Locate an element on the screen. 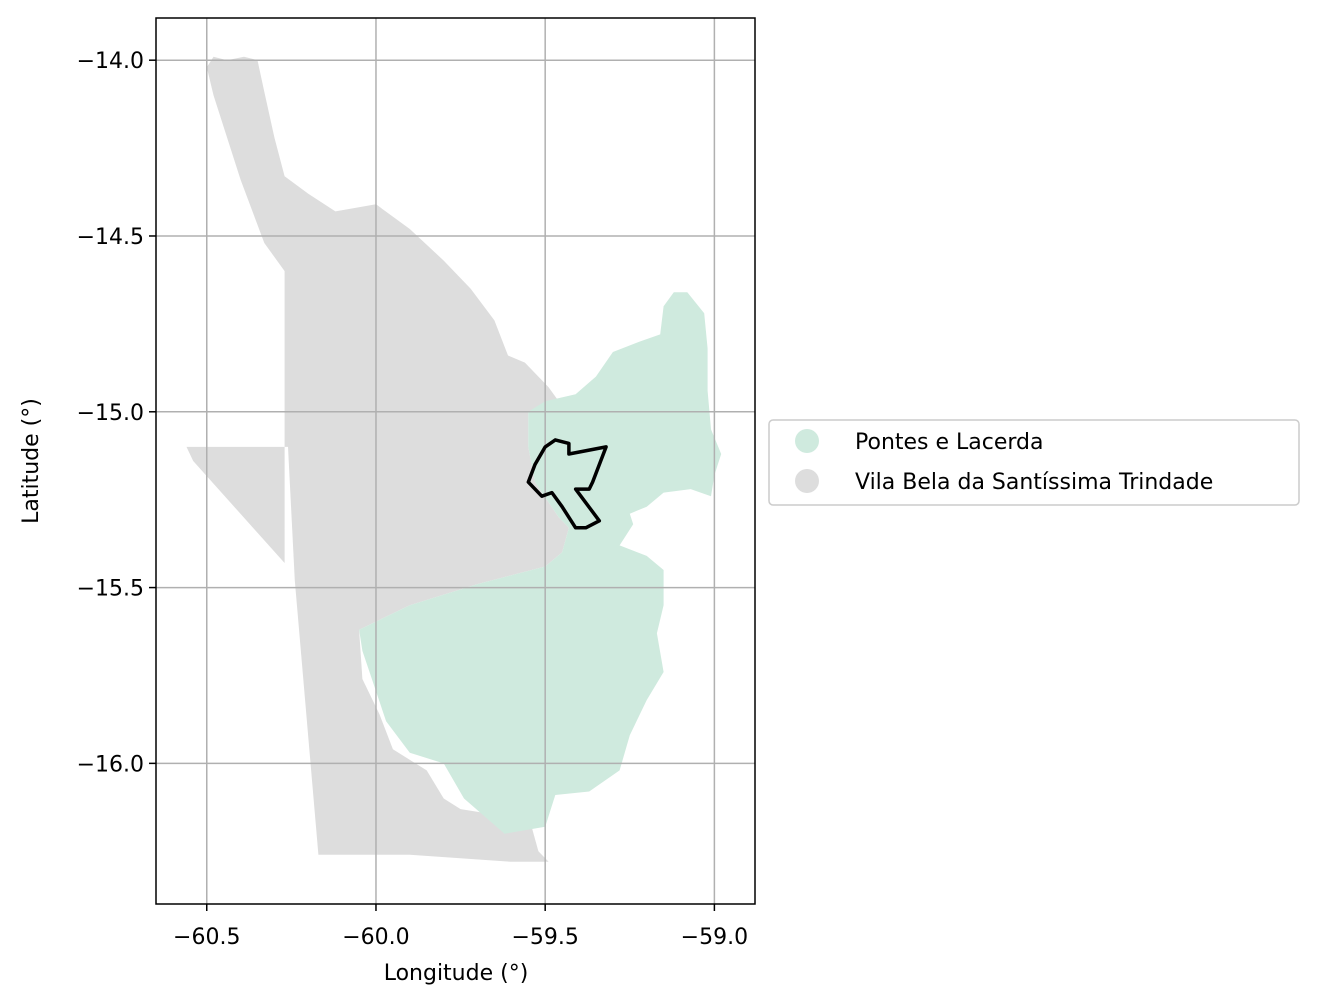  y-tick-label: −14.5 is located at coordinates (110, 237).